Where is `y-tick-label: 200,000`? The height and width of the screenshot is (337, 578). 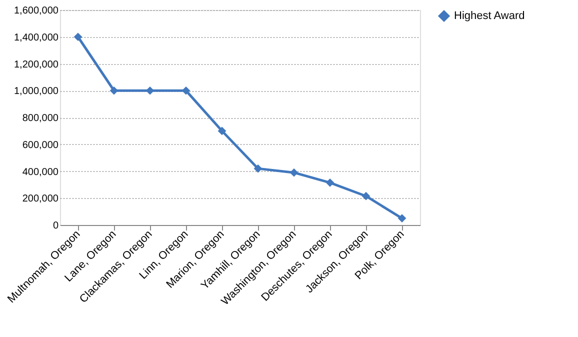
y-tick-label: 200,000 is located at coordinates (40, 199).